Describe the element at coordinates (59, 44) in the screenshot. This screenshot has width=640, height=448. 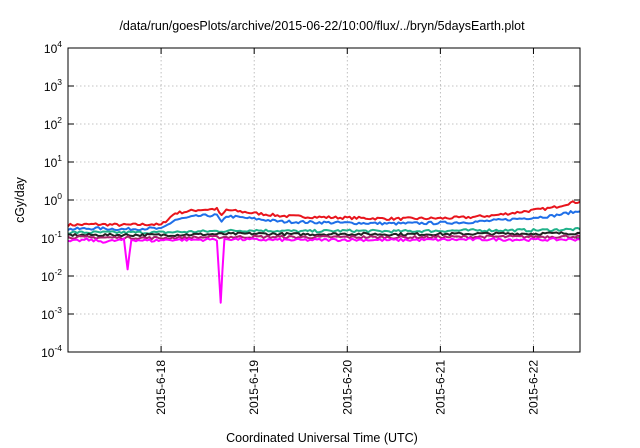
I see `y-tick-exponent: 4` at that location.